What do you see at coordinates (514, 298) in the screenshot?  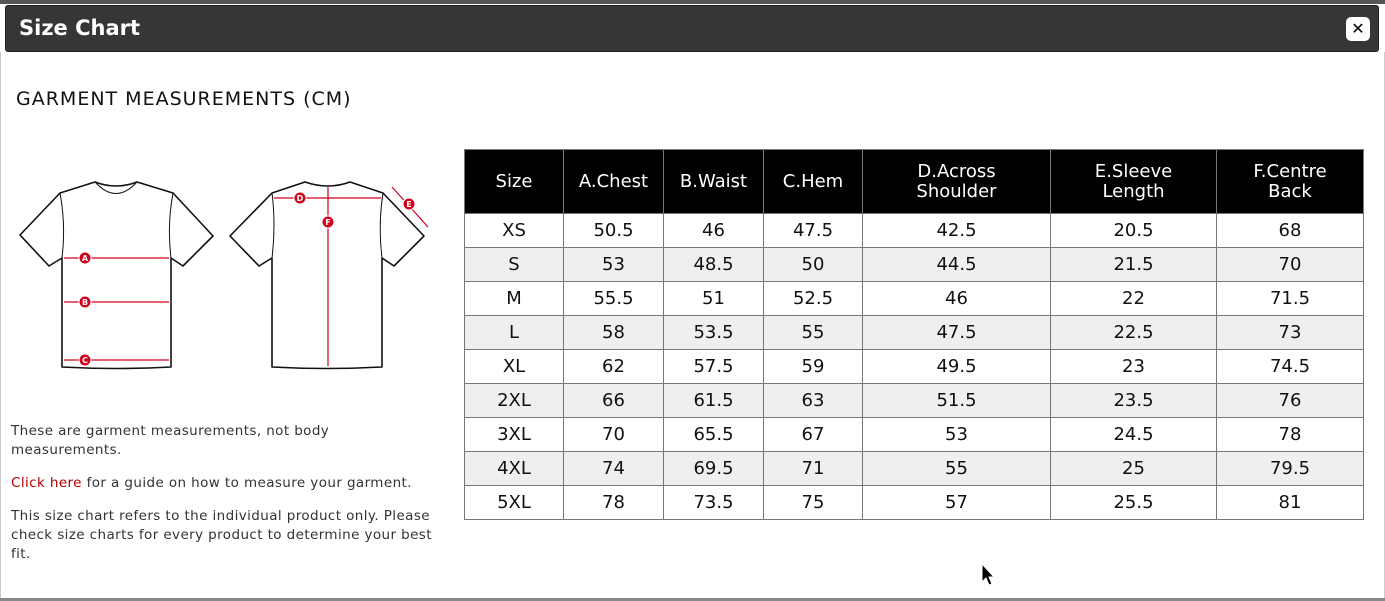 I see `table-cell: M` at bounding box center [514, 298].